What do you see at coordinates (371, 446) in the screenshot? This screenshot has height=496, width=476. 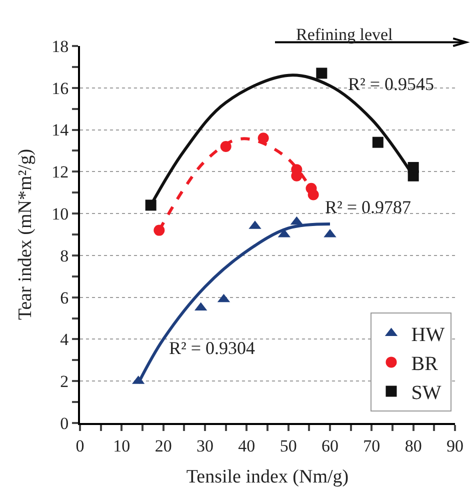 I see `x-tick-label: 70` at bounding box center [371, 446].